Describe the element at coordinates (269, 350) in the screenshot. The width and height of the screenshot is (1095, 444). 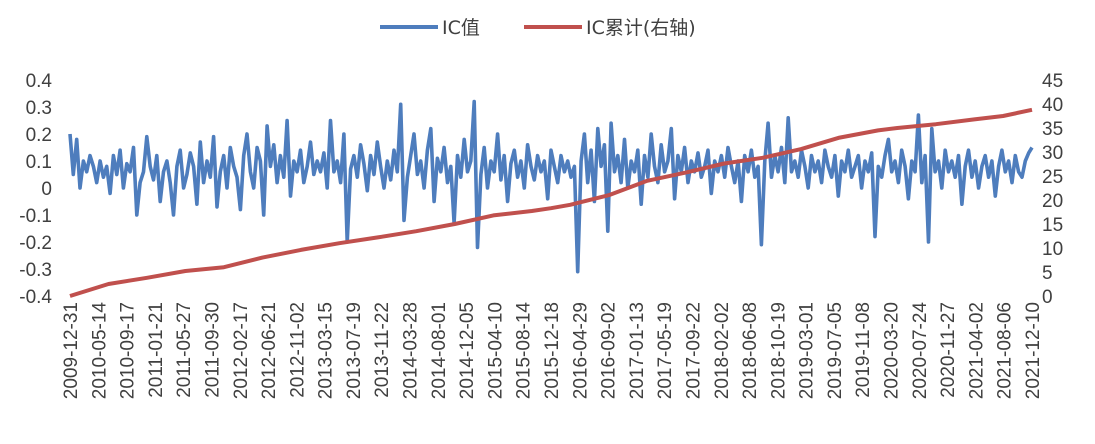
I see `x-tick-label: 2012-06-21` at that location.